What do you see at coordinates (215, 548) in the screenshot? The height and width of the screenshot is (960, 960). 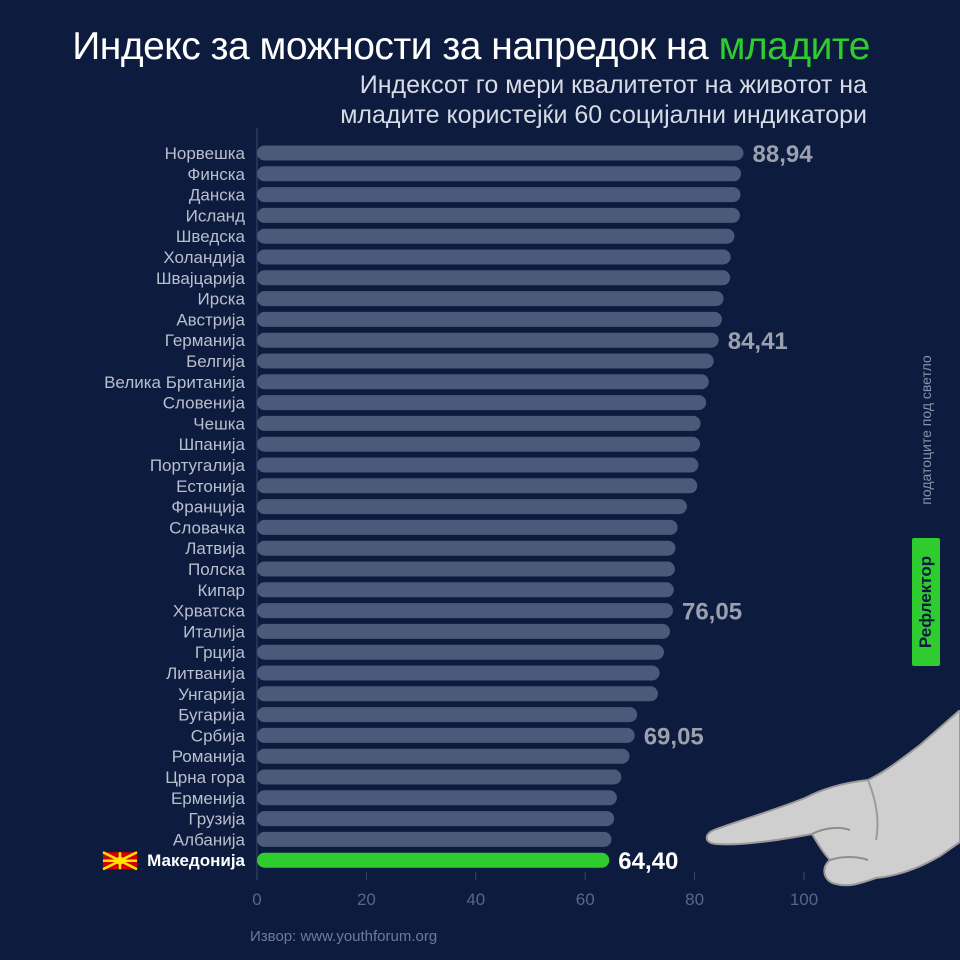 I see `category-label-20: Латвија` at bounding box center [215, 548].